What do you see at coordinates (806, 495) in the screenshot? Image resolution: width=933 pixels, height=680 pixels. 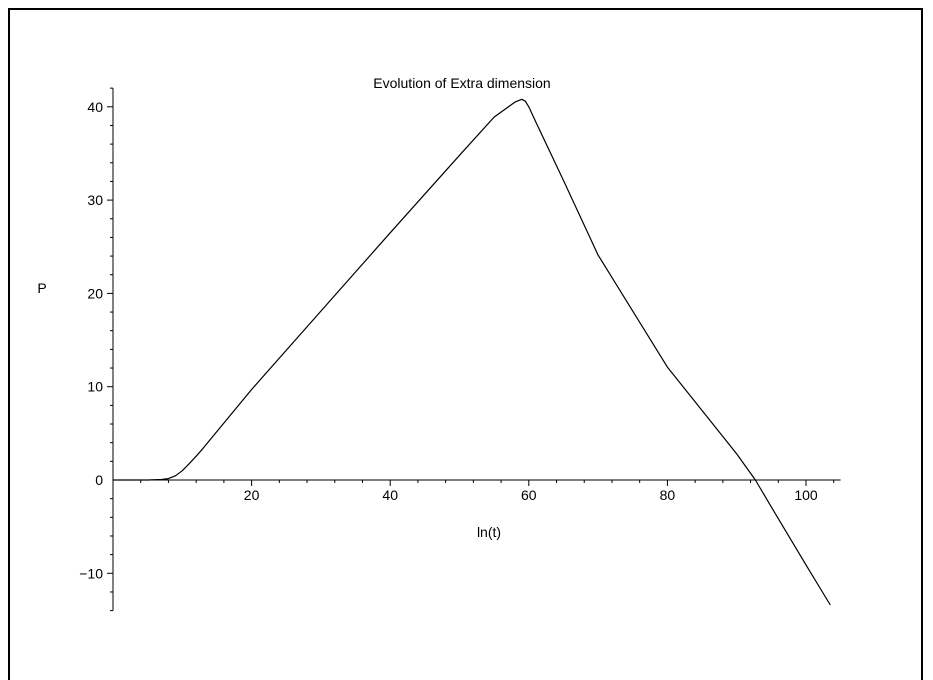 I see `x-tick-label: 100` at bounding box center [806, 495].